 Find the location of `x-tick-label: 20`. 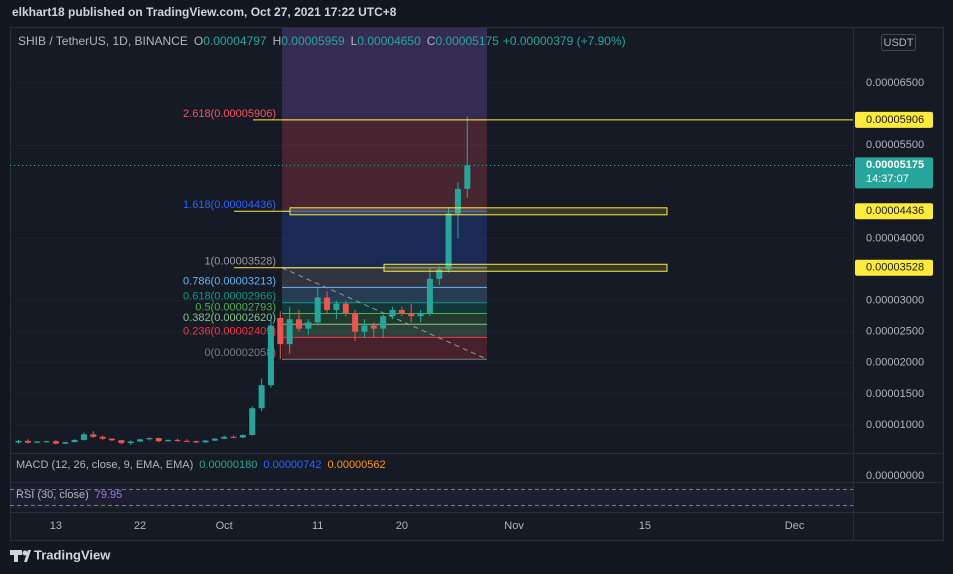

x-tick-label: 20 is located at coordinates (402, 526).